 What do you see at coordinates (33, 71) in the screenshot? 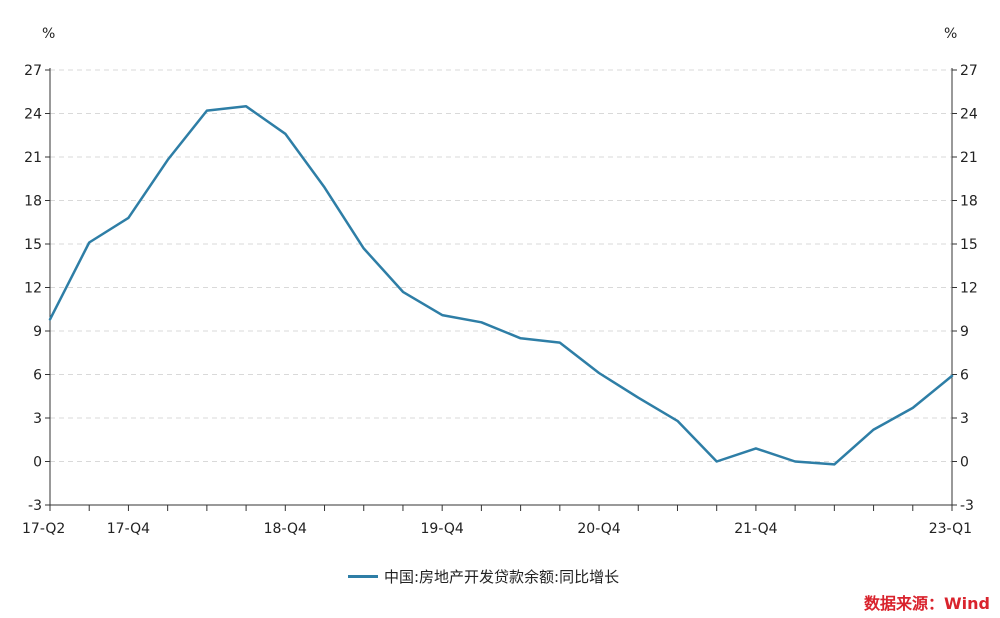
I see `y-tick-label-left: 27` at bounding box center [33, 71].